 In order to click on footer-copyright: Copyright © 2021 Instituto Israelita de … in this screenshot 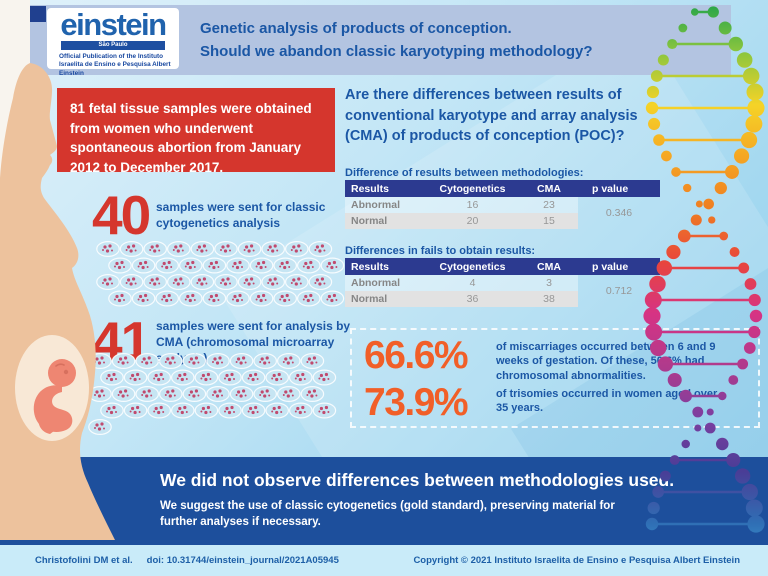, I will do `click(576, 560)`.